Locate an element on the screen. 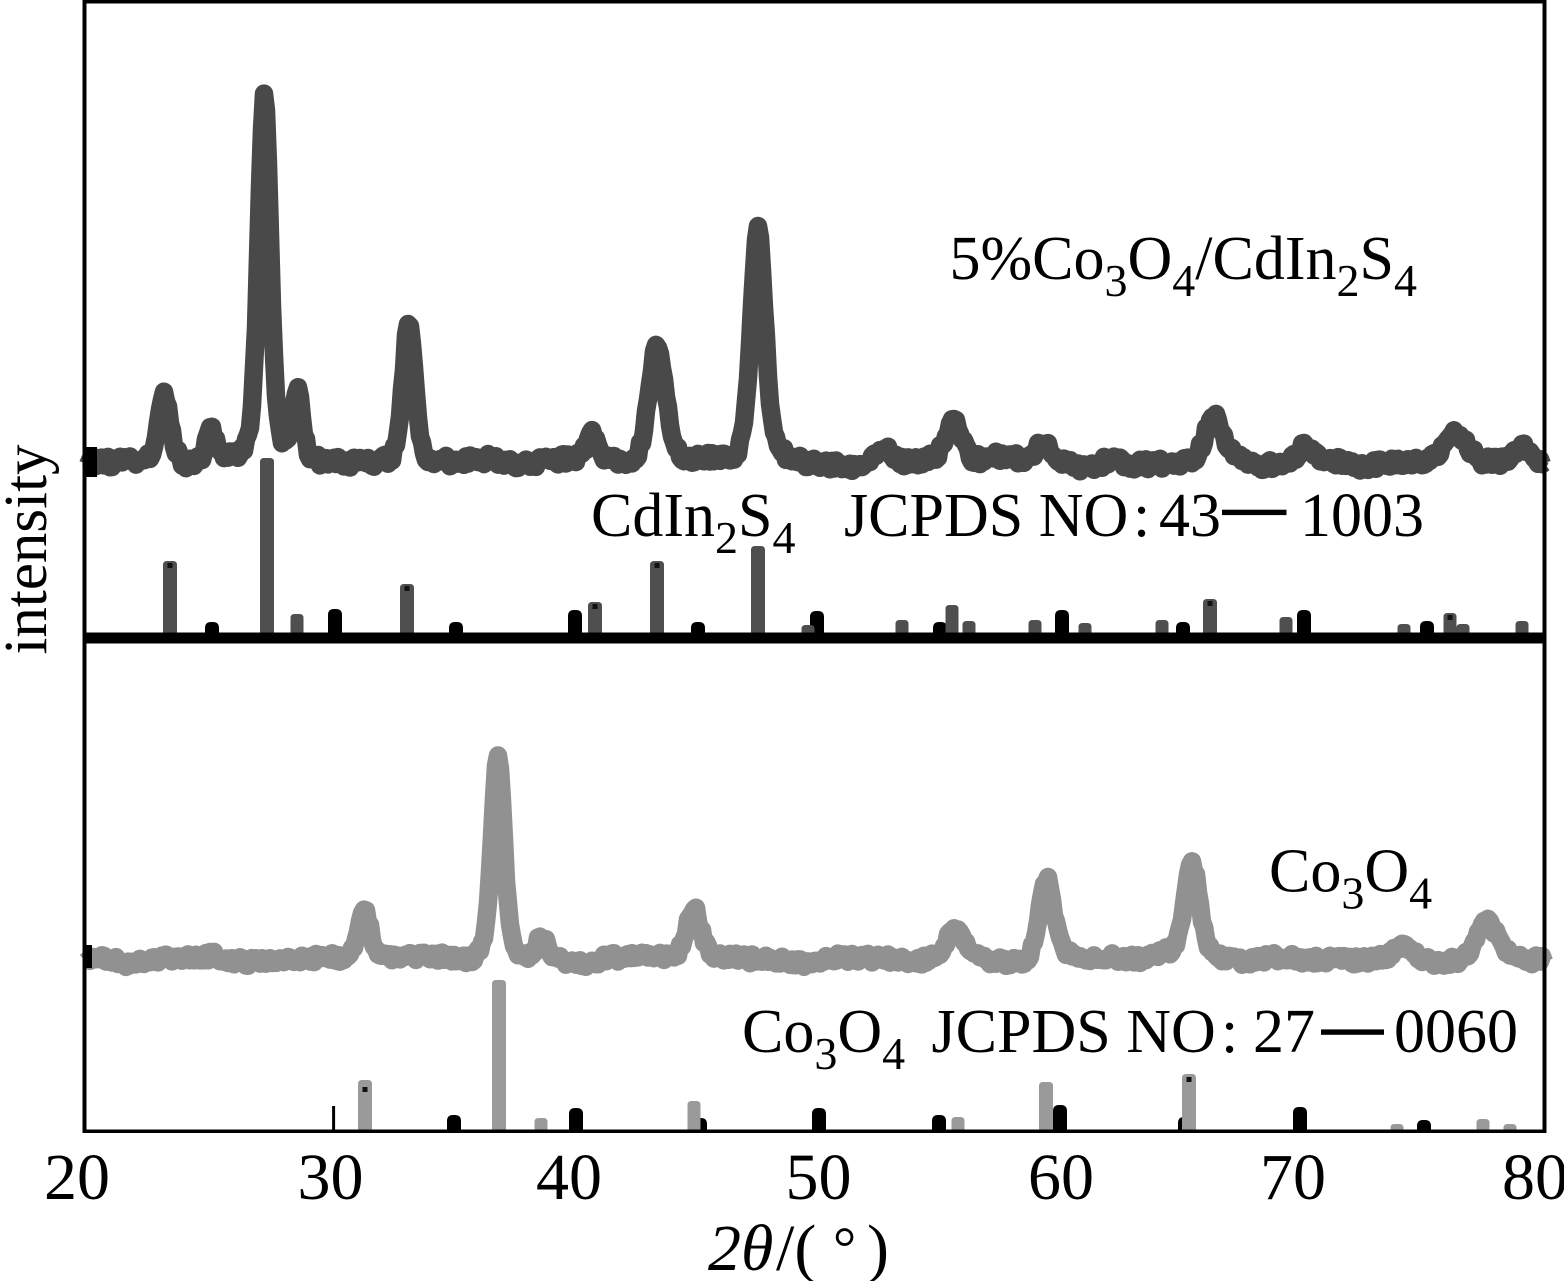 The image size is (1564, 1281). svg-text: 0060 is located at coordinates (1456, 1032).